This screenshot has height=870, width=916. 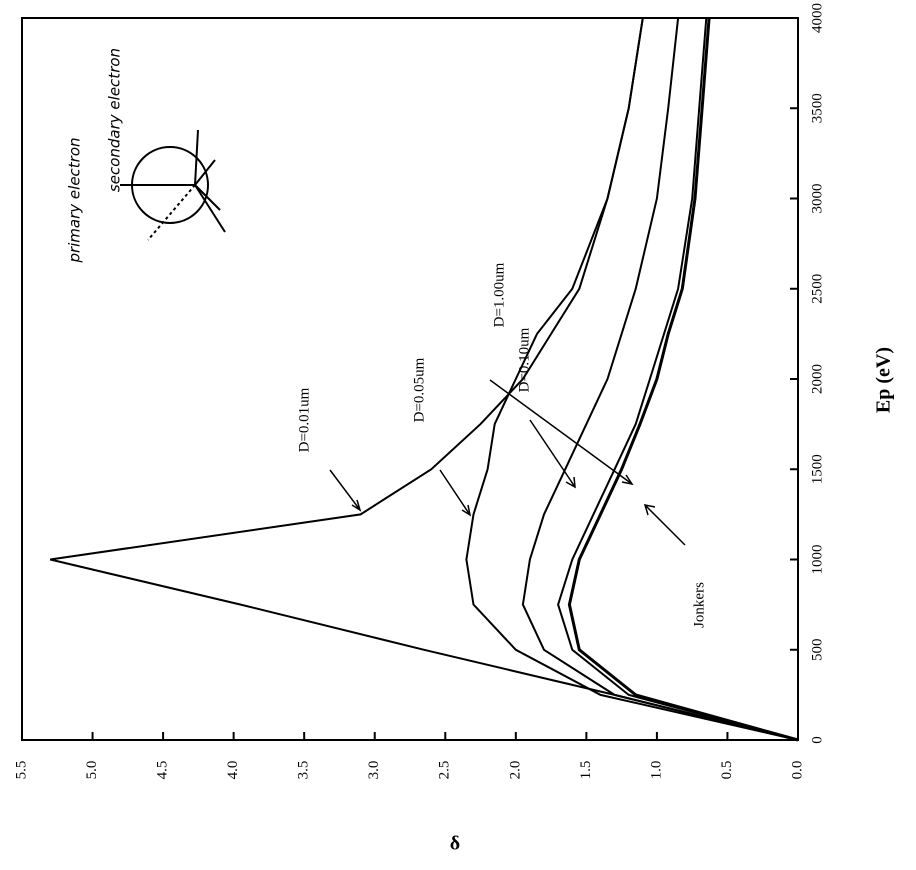 I want to click on x-tick-label: 3000, so click(x=817, y=199).